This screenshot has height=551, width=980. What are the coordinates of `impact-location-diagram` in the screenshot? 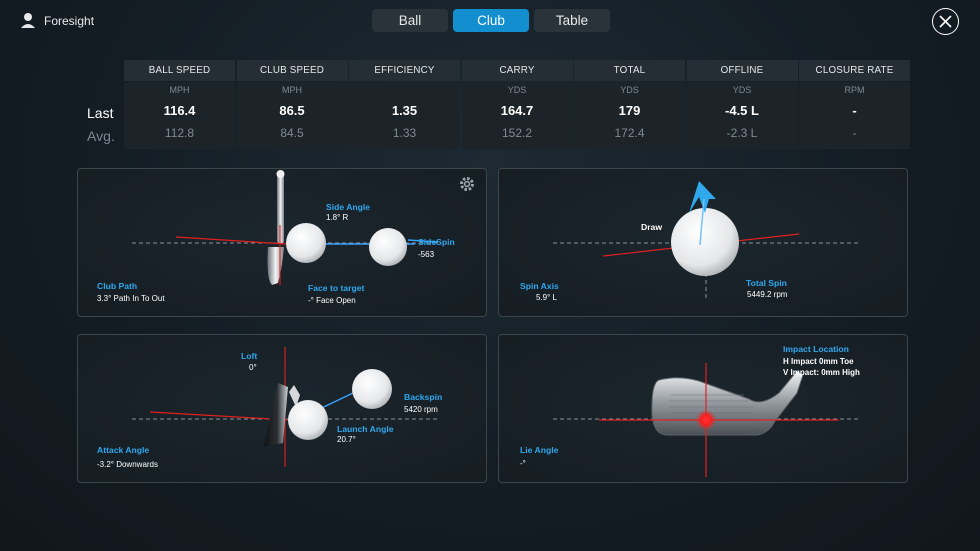 It's located at (706, 420).